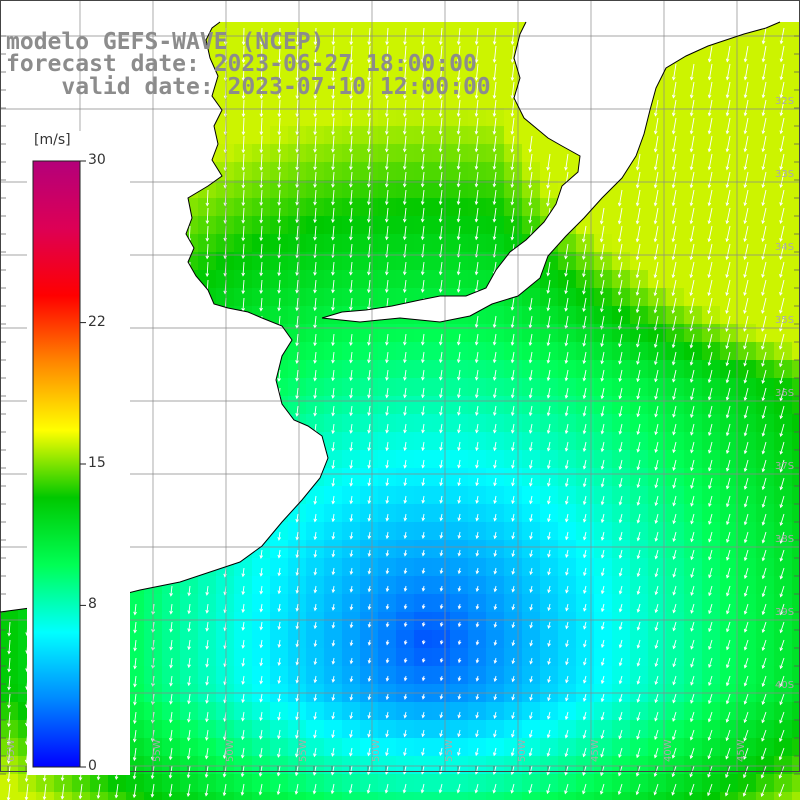 The image size is (800, 800). I want to click on lat-label: 36S, so click(784, 393).